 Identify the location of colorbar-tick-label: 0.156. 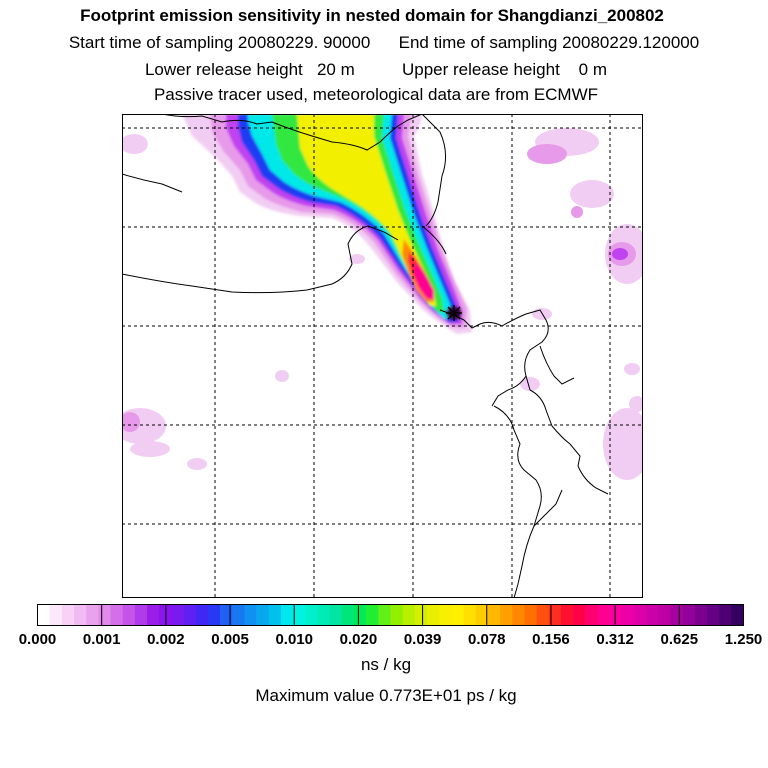
(551, 639).